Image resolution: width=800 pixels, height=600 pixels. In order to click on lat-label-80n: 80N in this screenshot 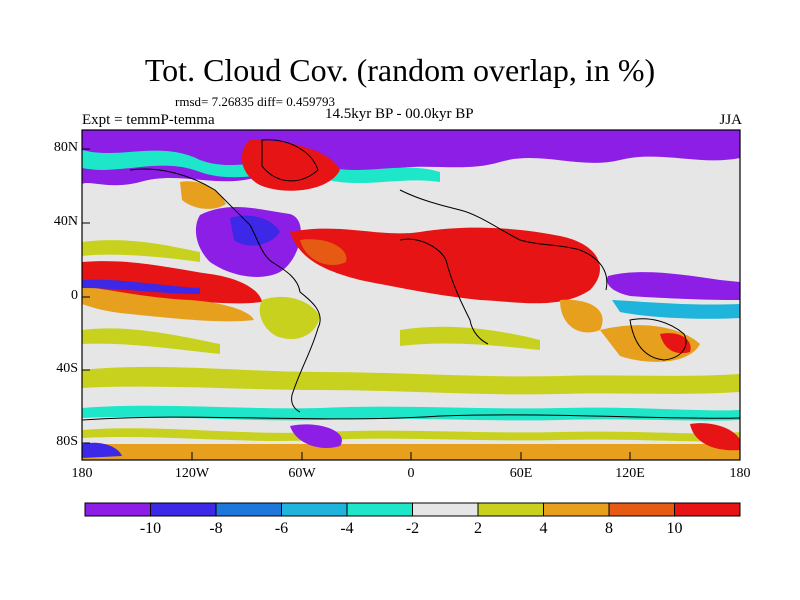, I will do `click(65, 147)`.